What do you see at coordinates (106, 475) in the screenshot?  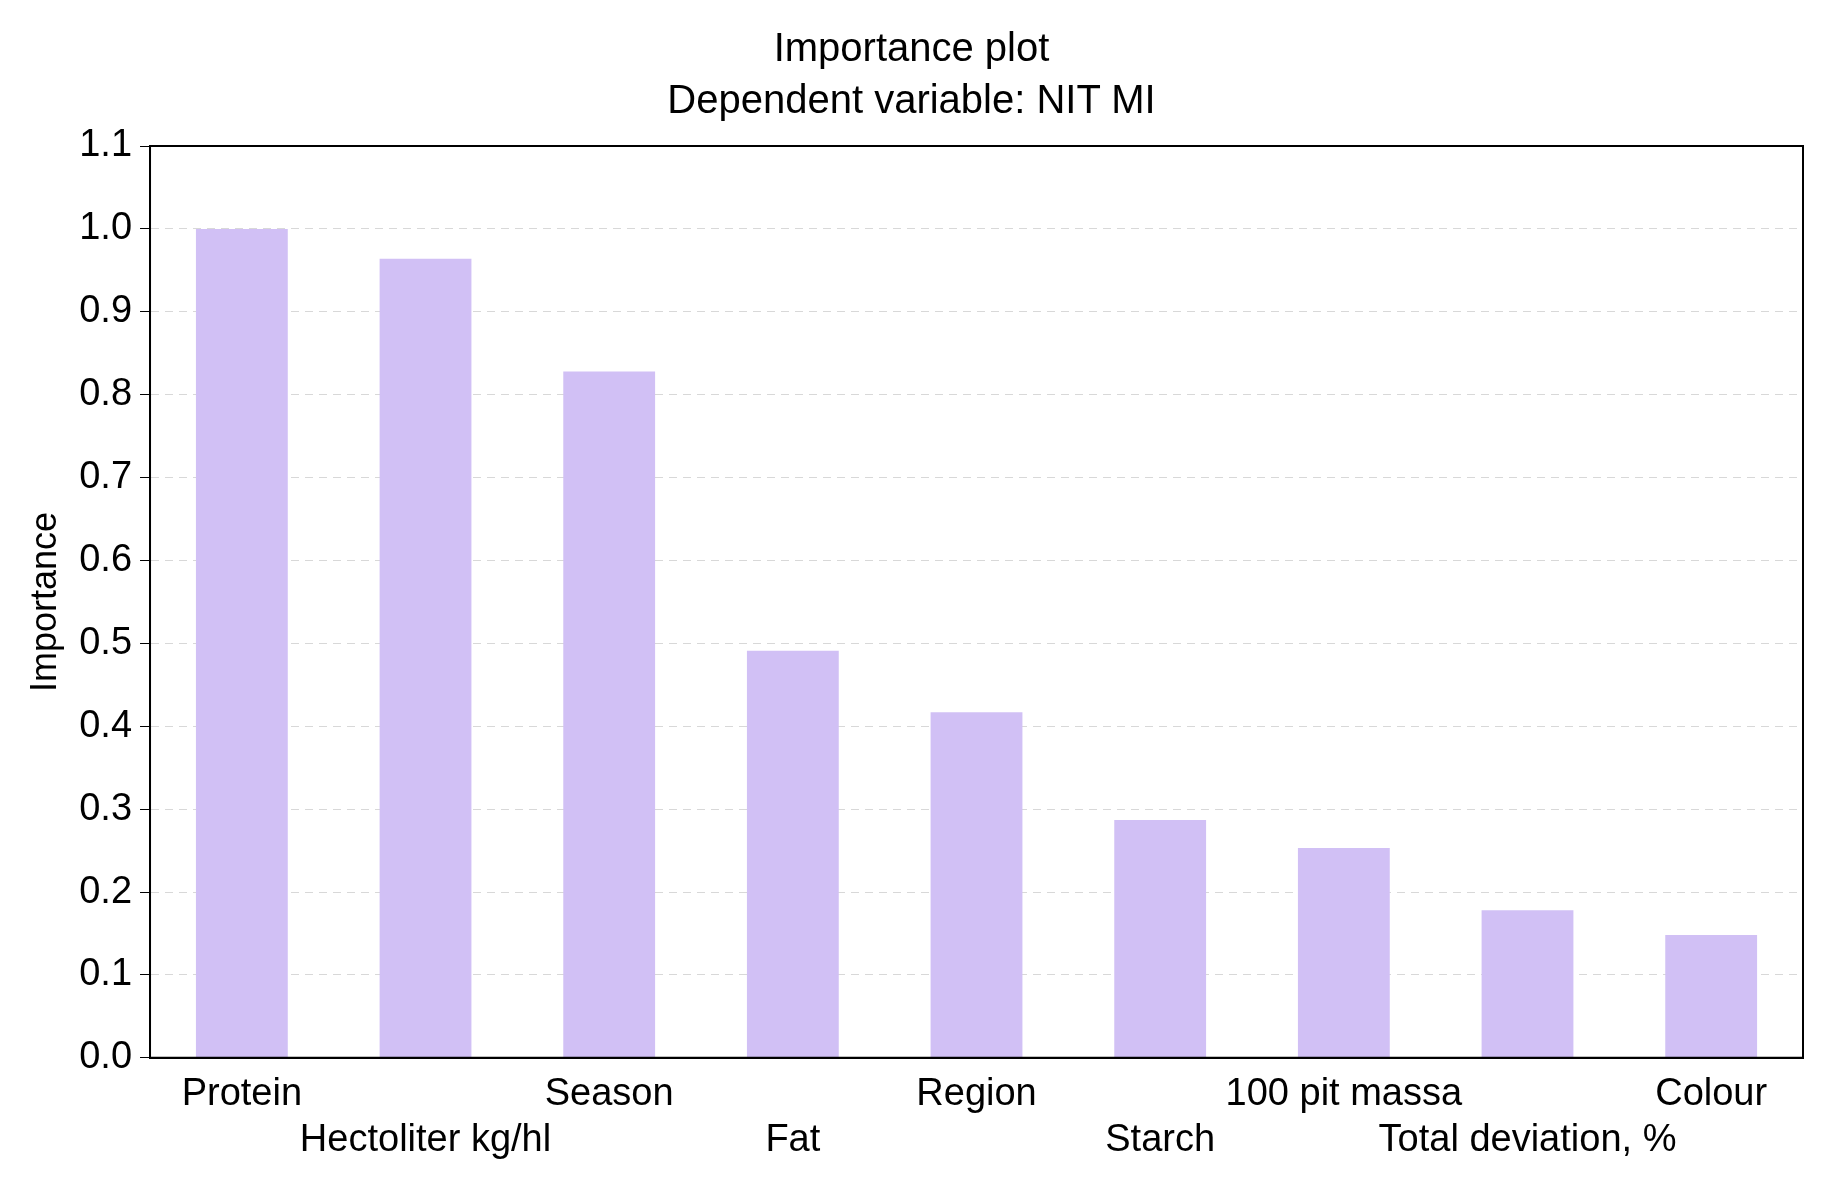 I see `y-tick-label: 0.7` at bounding box center [106, 475].